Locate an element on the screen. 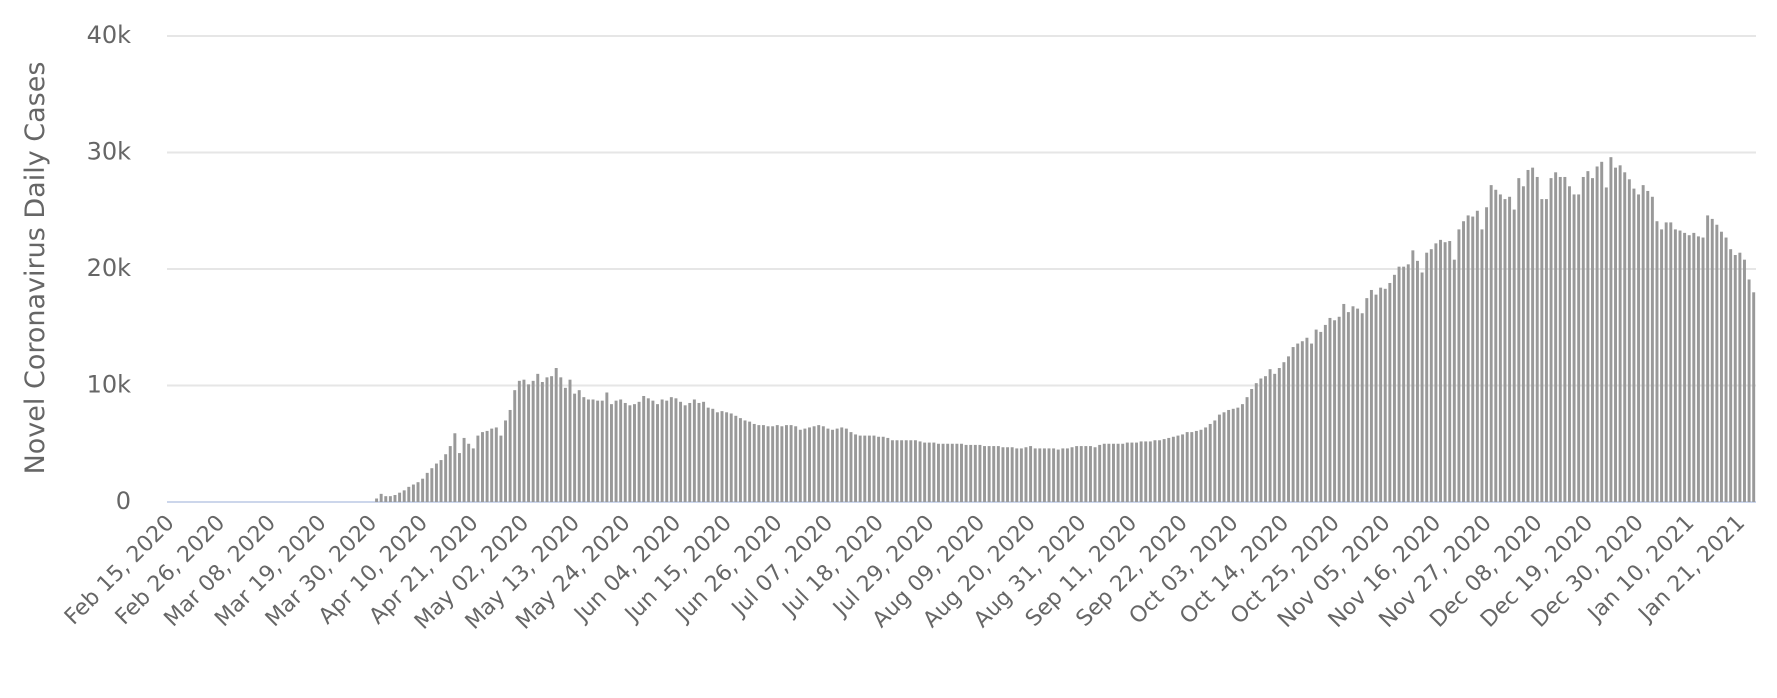 Image resolution: width=1777 pixels, height=698 pixels. y-tick-label: 0 is located at coordinates (123, 501).